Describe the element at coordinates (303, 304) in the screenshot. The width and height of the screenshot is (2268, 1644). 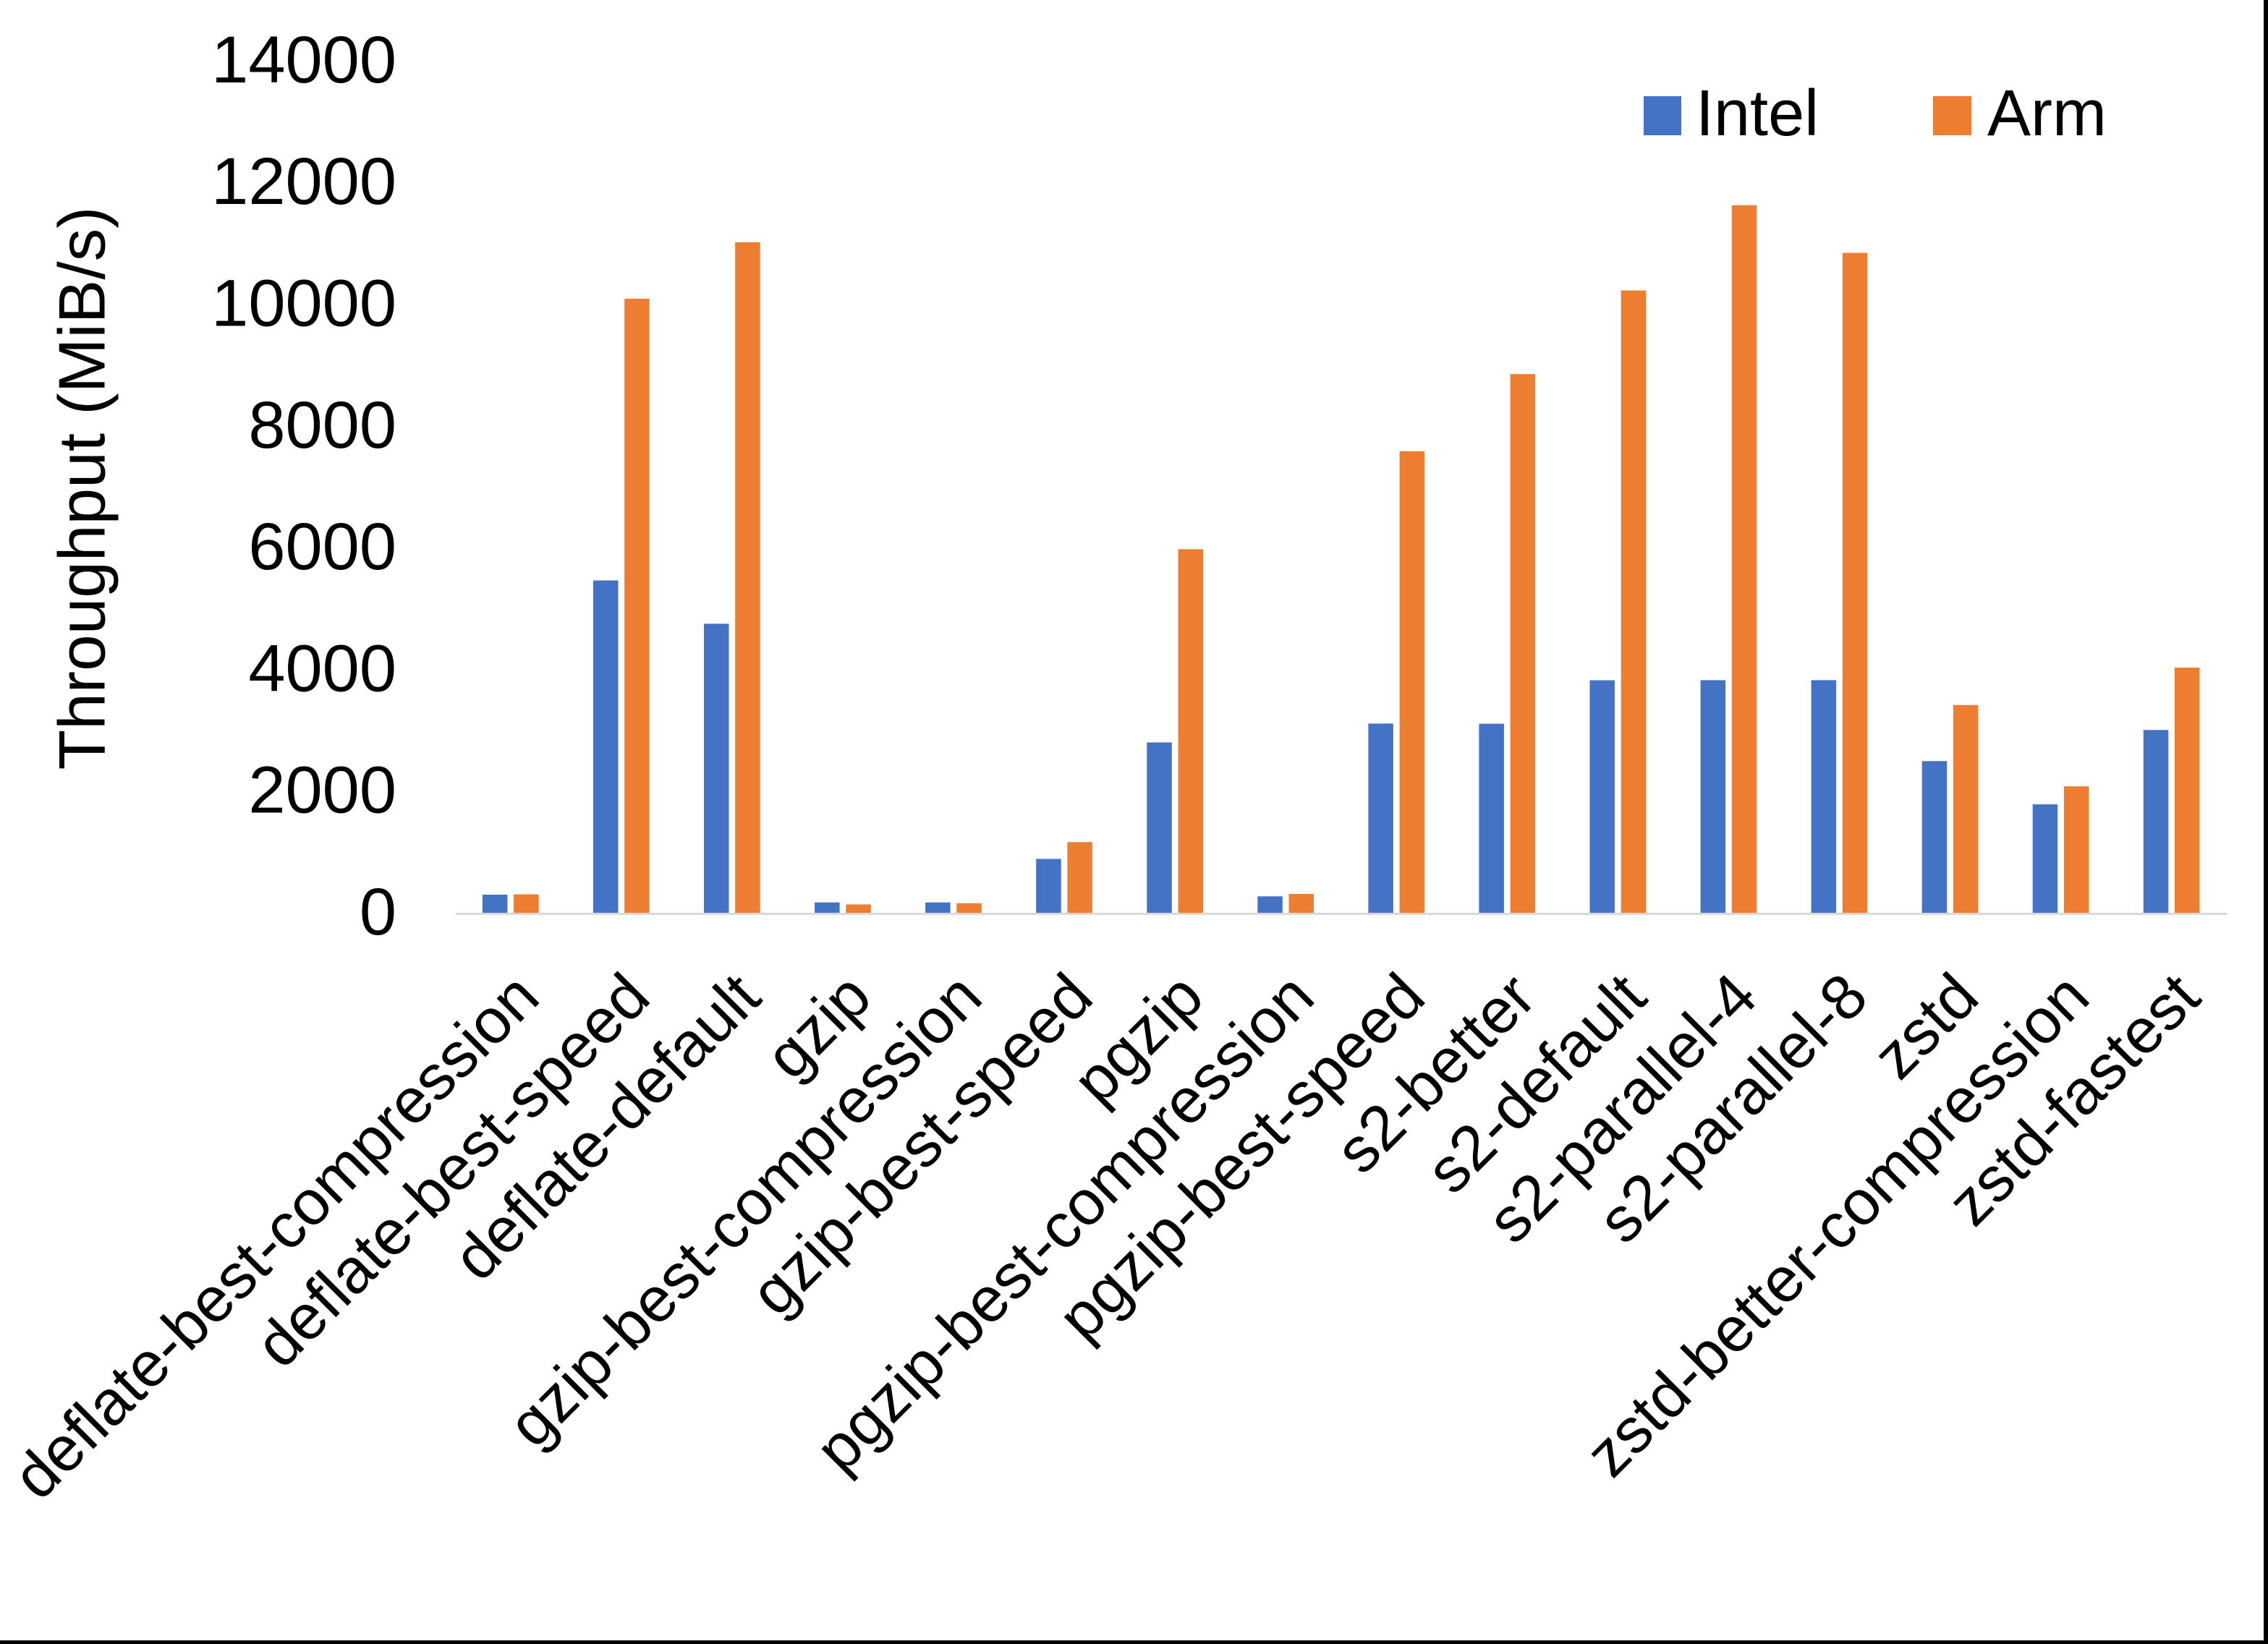
I see `svg-text: 10000` at that location.